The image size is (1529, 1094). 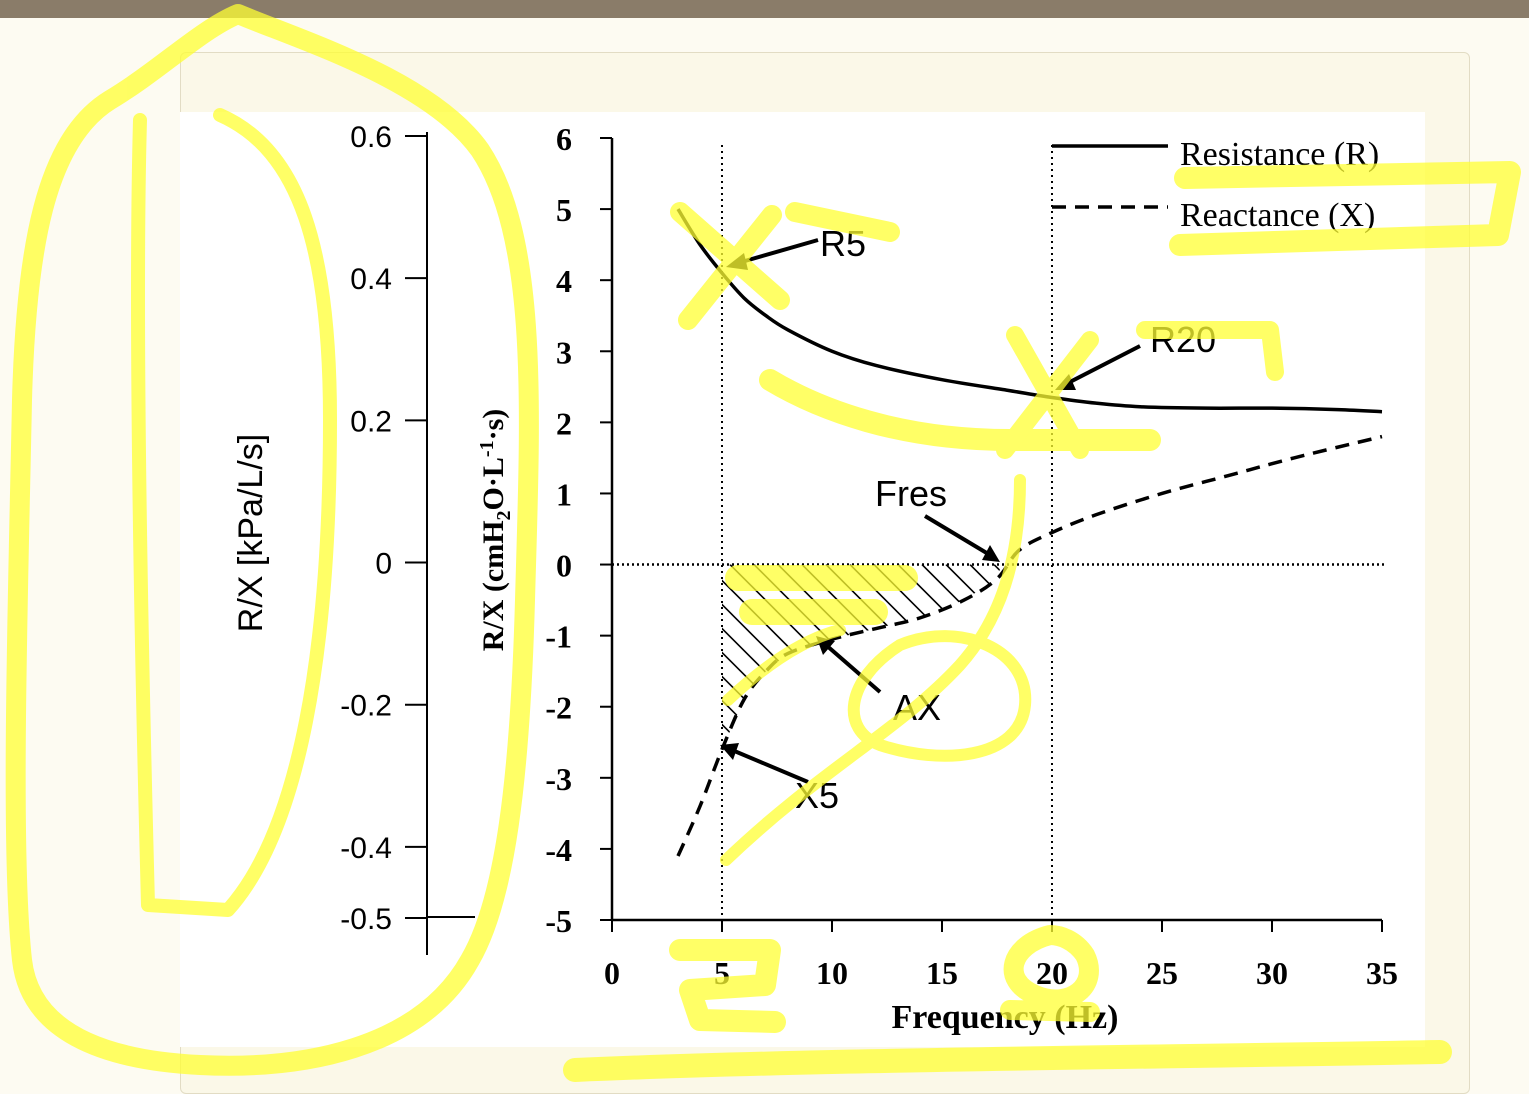 I want to click on highlight-r20, so click(x=1140, y=390).